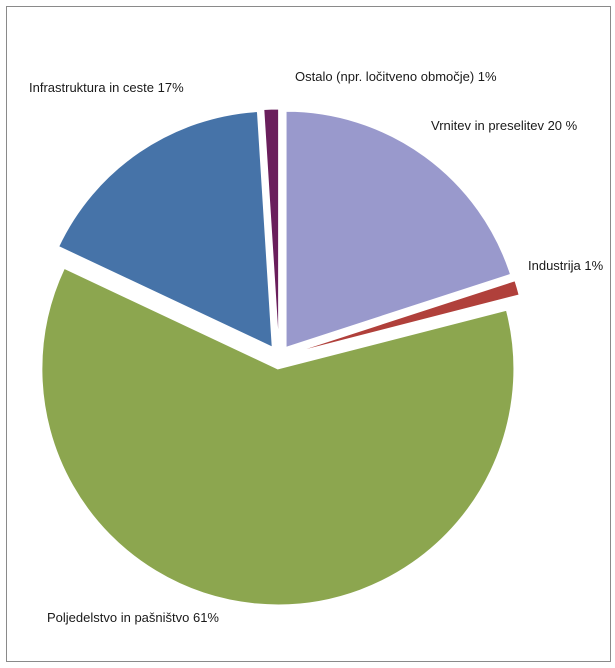 This screenshot has height=668, width=615. I want to click on slice-label: Infrastruktura in ceste 17%, so click(106, 87).